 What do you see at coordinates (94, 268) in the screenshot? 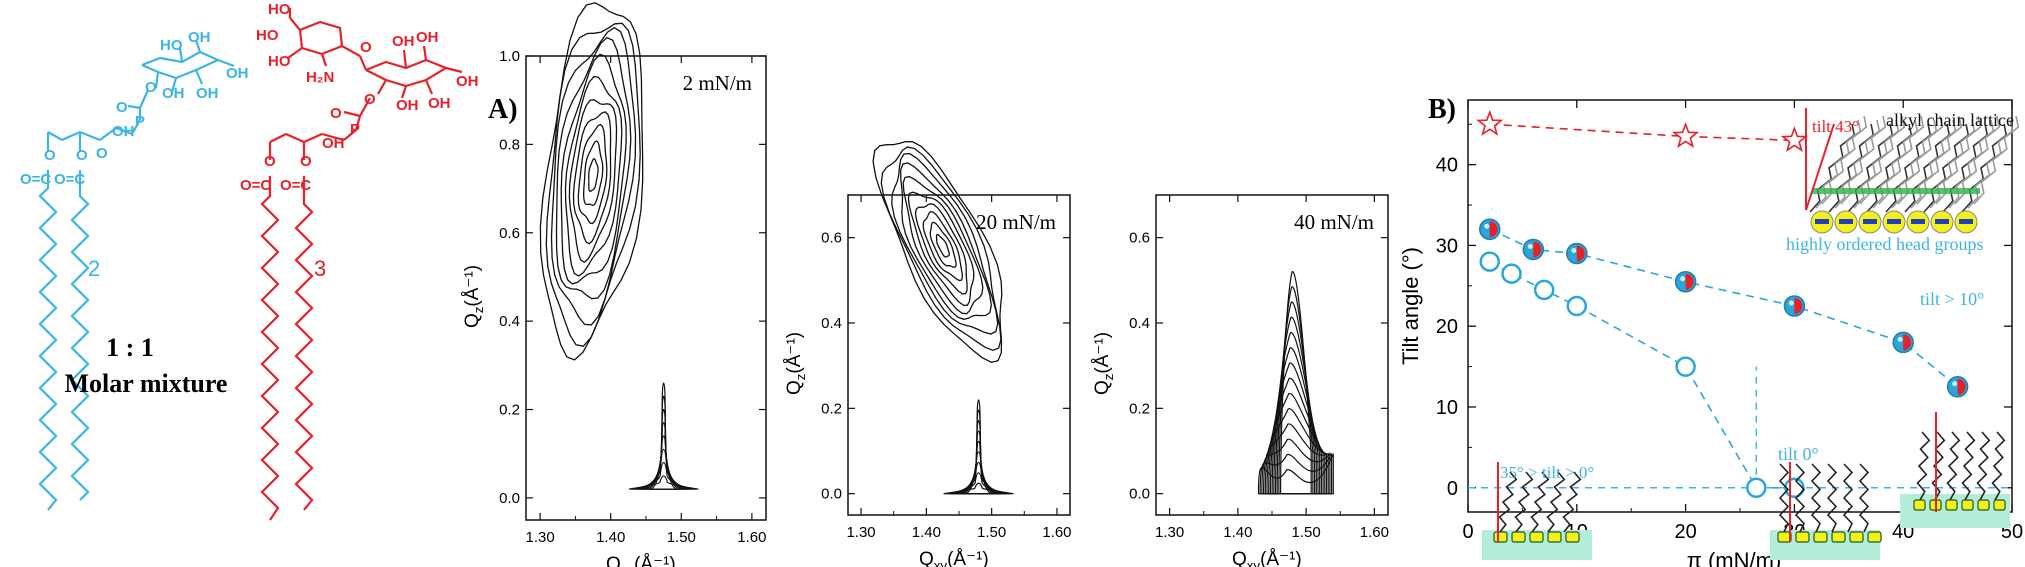
I see `compound-2-label: 2` at bounding box center [94, 268].